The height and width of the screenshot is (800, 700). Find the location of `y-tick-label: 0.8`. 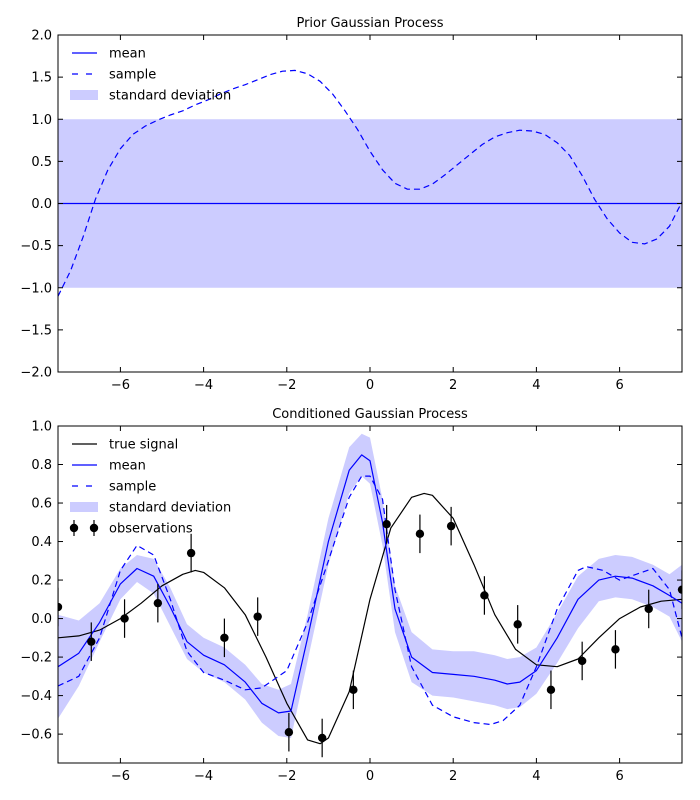

y-tick-label: 0.8 is located at coordinates (41, 465).